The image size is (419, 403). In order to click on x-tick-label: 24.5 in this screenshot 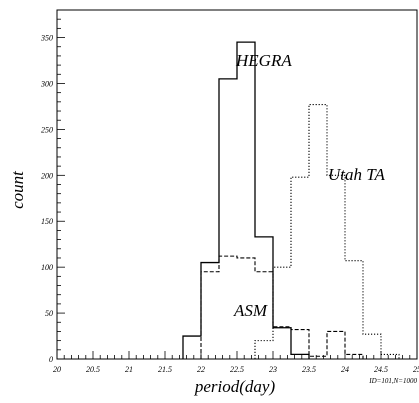, I will do `click(381, 369)`.